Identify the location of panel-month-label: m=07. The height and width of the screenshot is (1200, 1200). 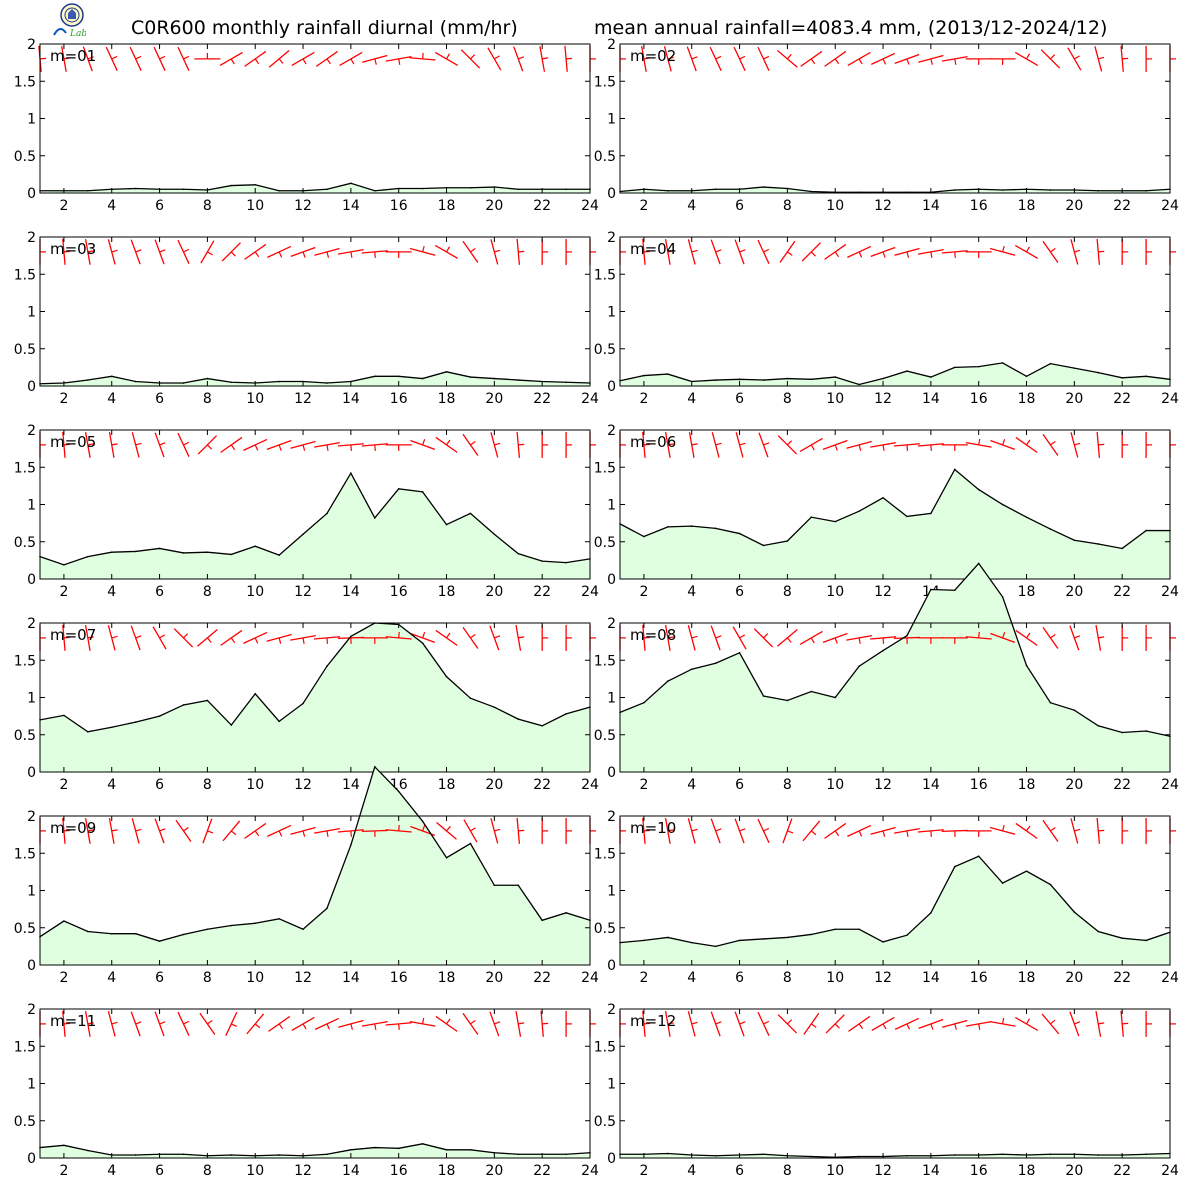
(73, 635).